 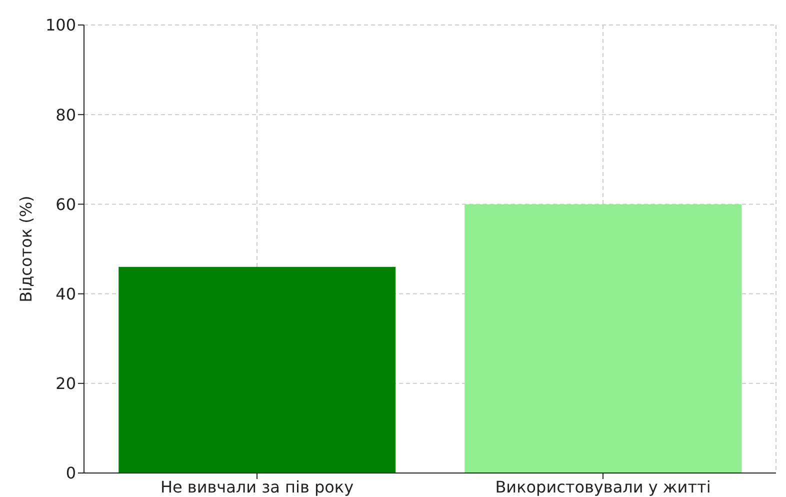 I want to click on y-tick-label: 100, so click(x=60, y=25).